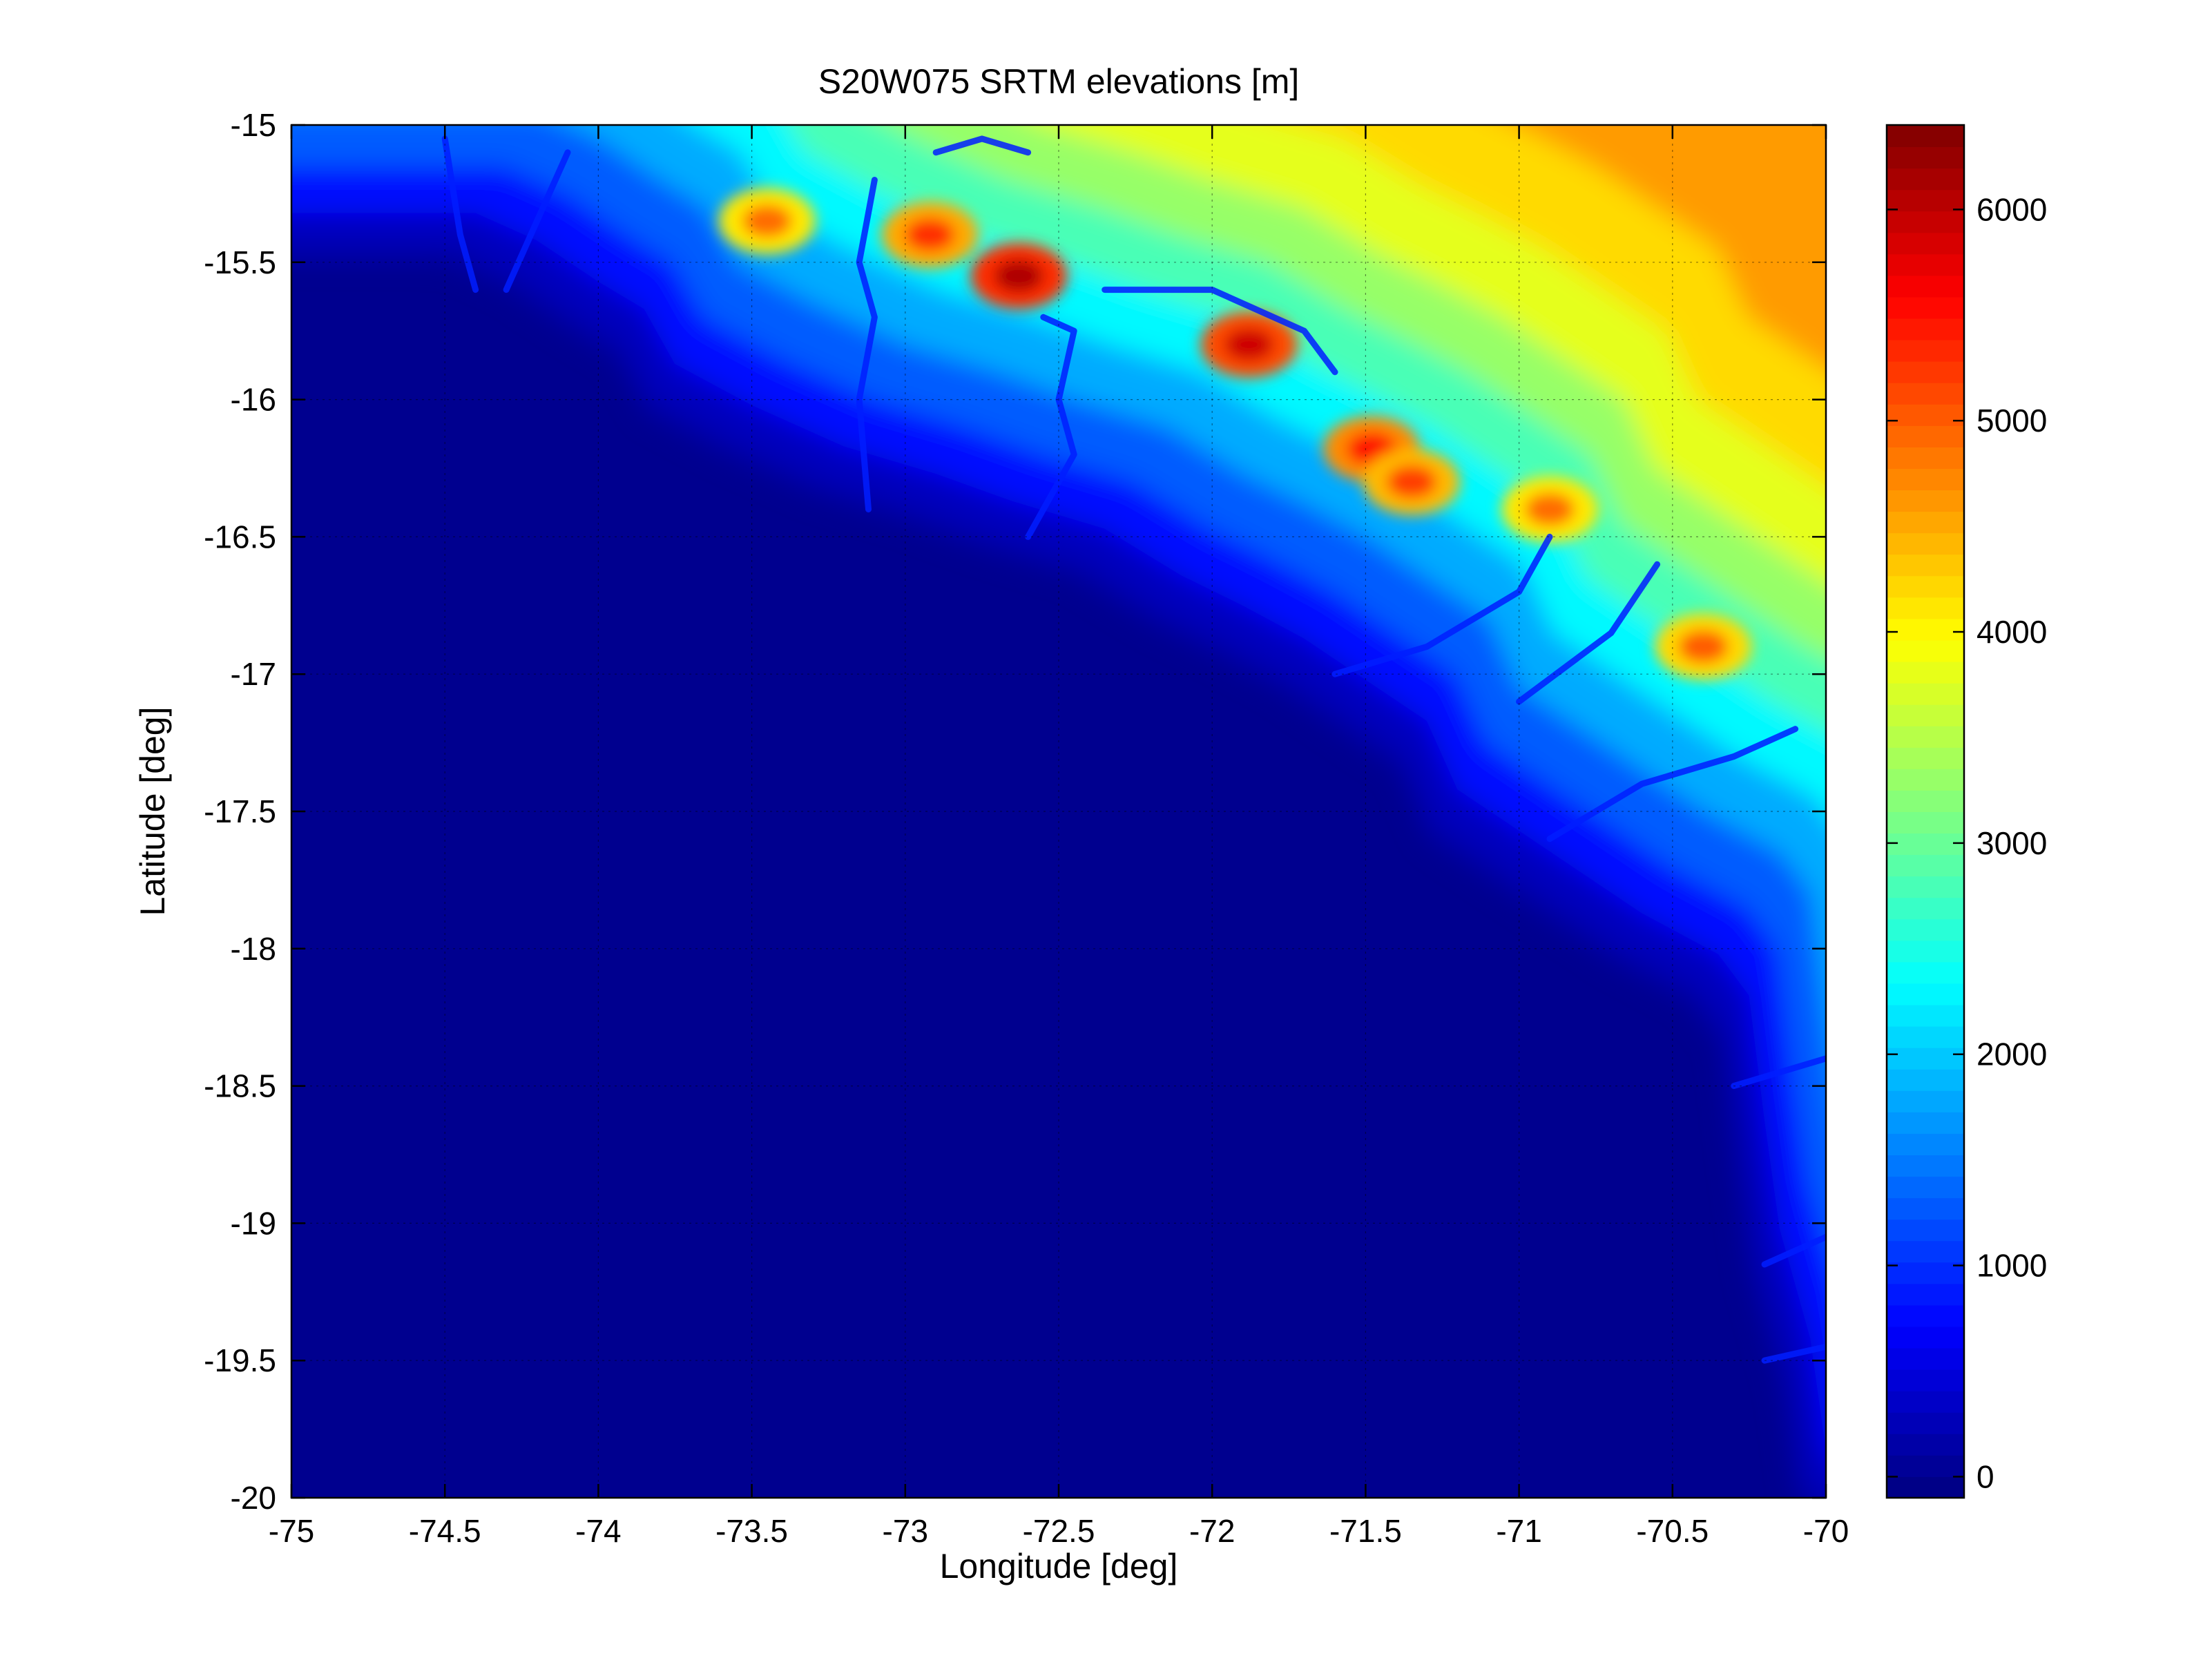 The image size is (2212, 1658). Describe the element at coordinates (1059, 81) in the screenshot. I see `chart-title: S20W075 SRTM elevations [m]` at that location.